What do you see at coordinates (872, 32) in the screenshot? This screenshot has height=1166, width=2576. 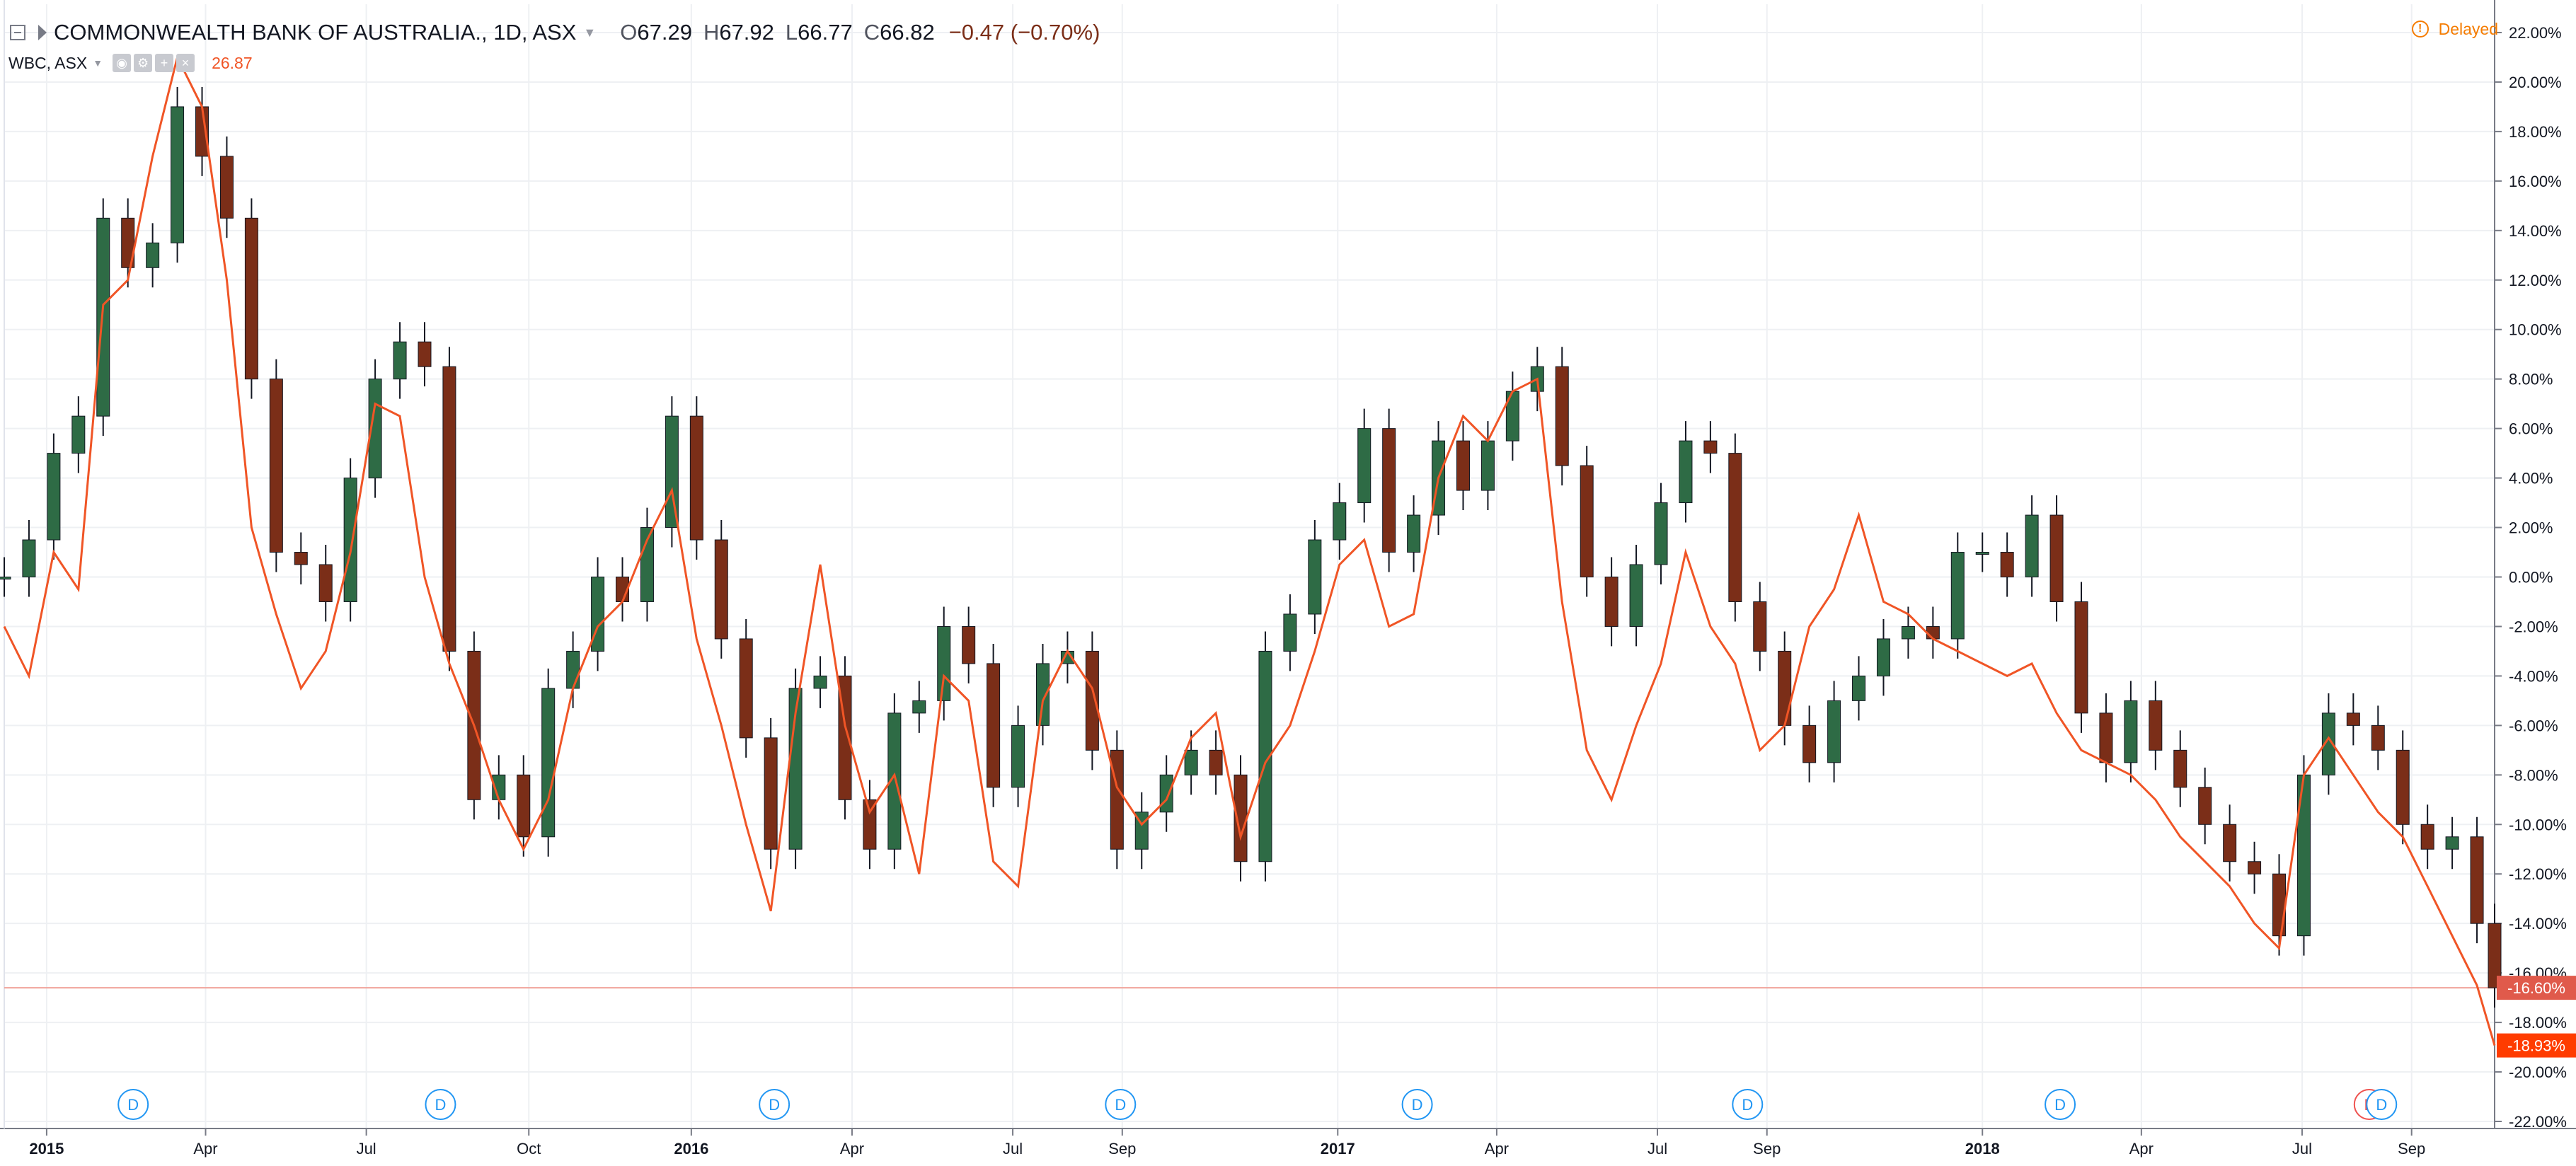 I see `close-label: C` at bounding box center [872, 32].